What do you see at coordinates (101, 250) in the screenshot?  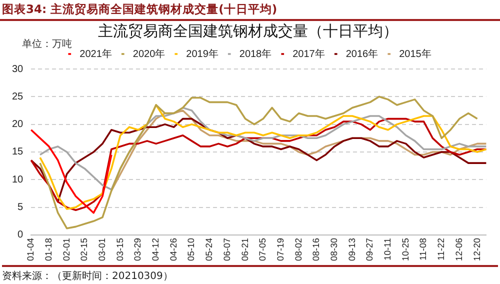 I see `x-tick-label: 03-01` at bounding box center [101, 250].